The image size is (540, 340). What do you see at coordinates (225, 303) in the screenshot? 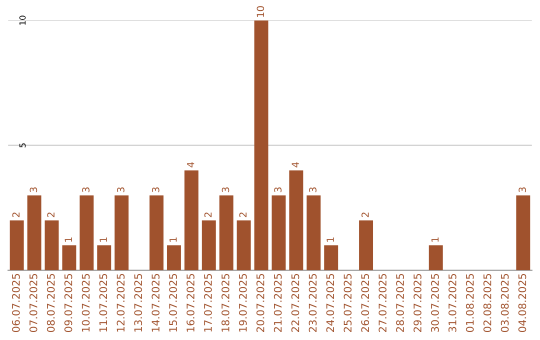
I see `x-tick-label: 18.07.2025` at bounding box center [225, 303].